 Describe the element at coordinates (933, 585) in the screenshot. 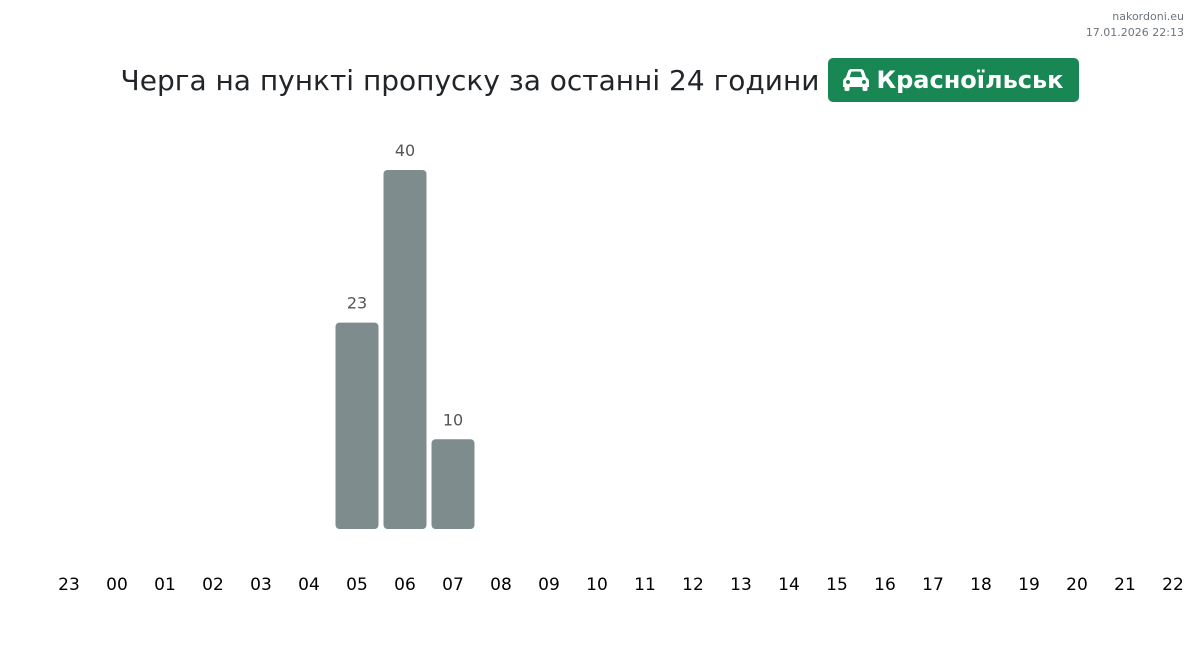

I see `x-tick-label: 17` at that location.